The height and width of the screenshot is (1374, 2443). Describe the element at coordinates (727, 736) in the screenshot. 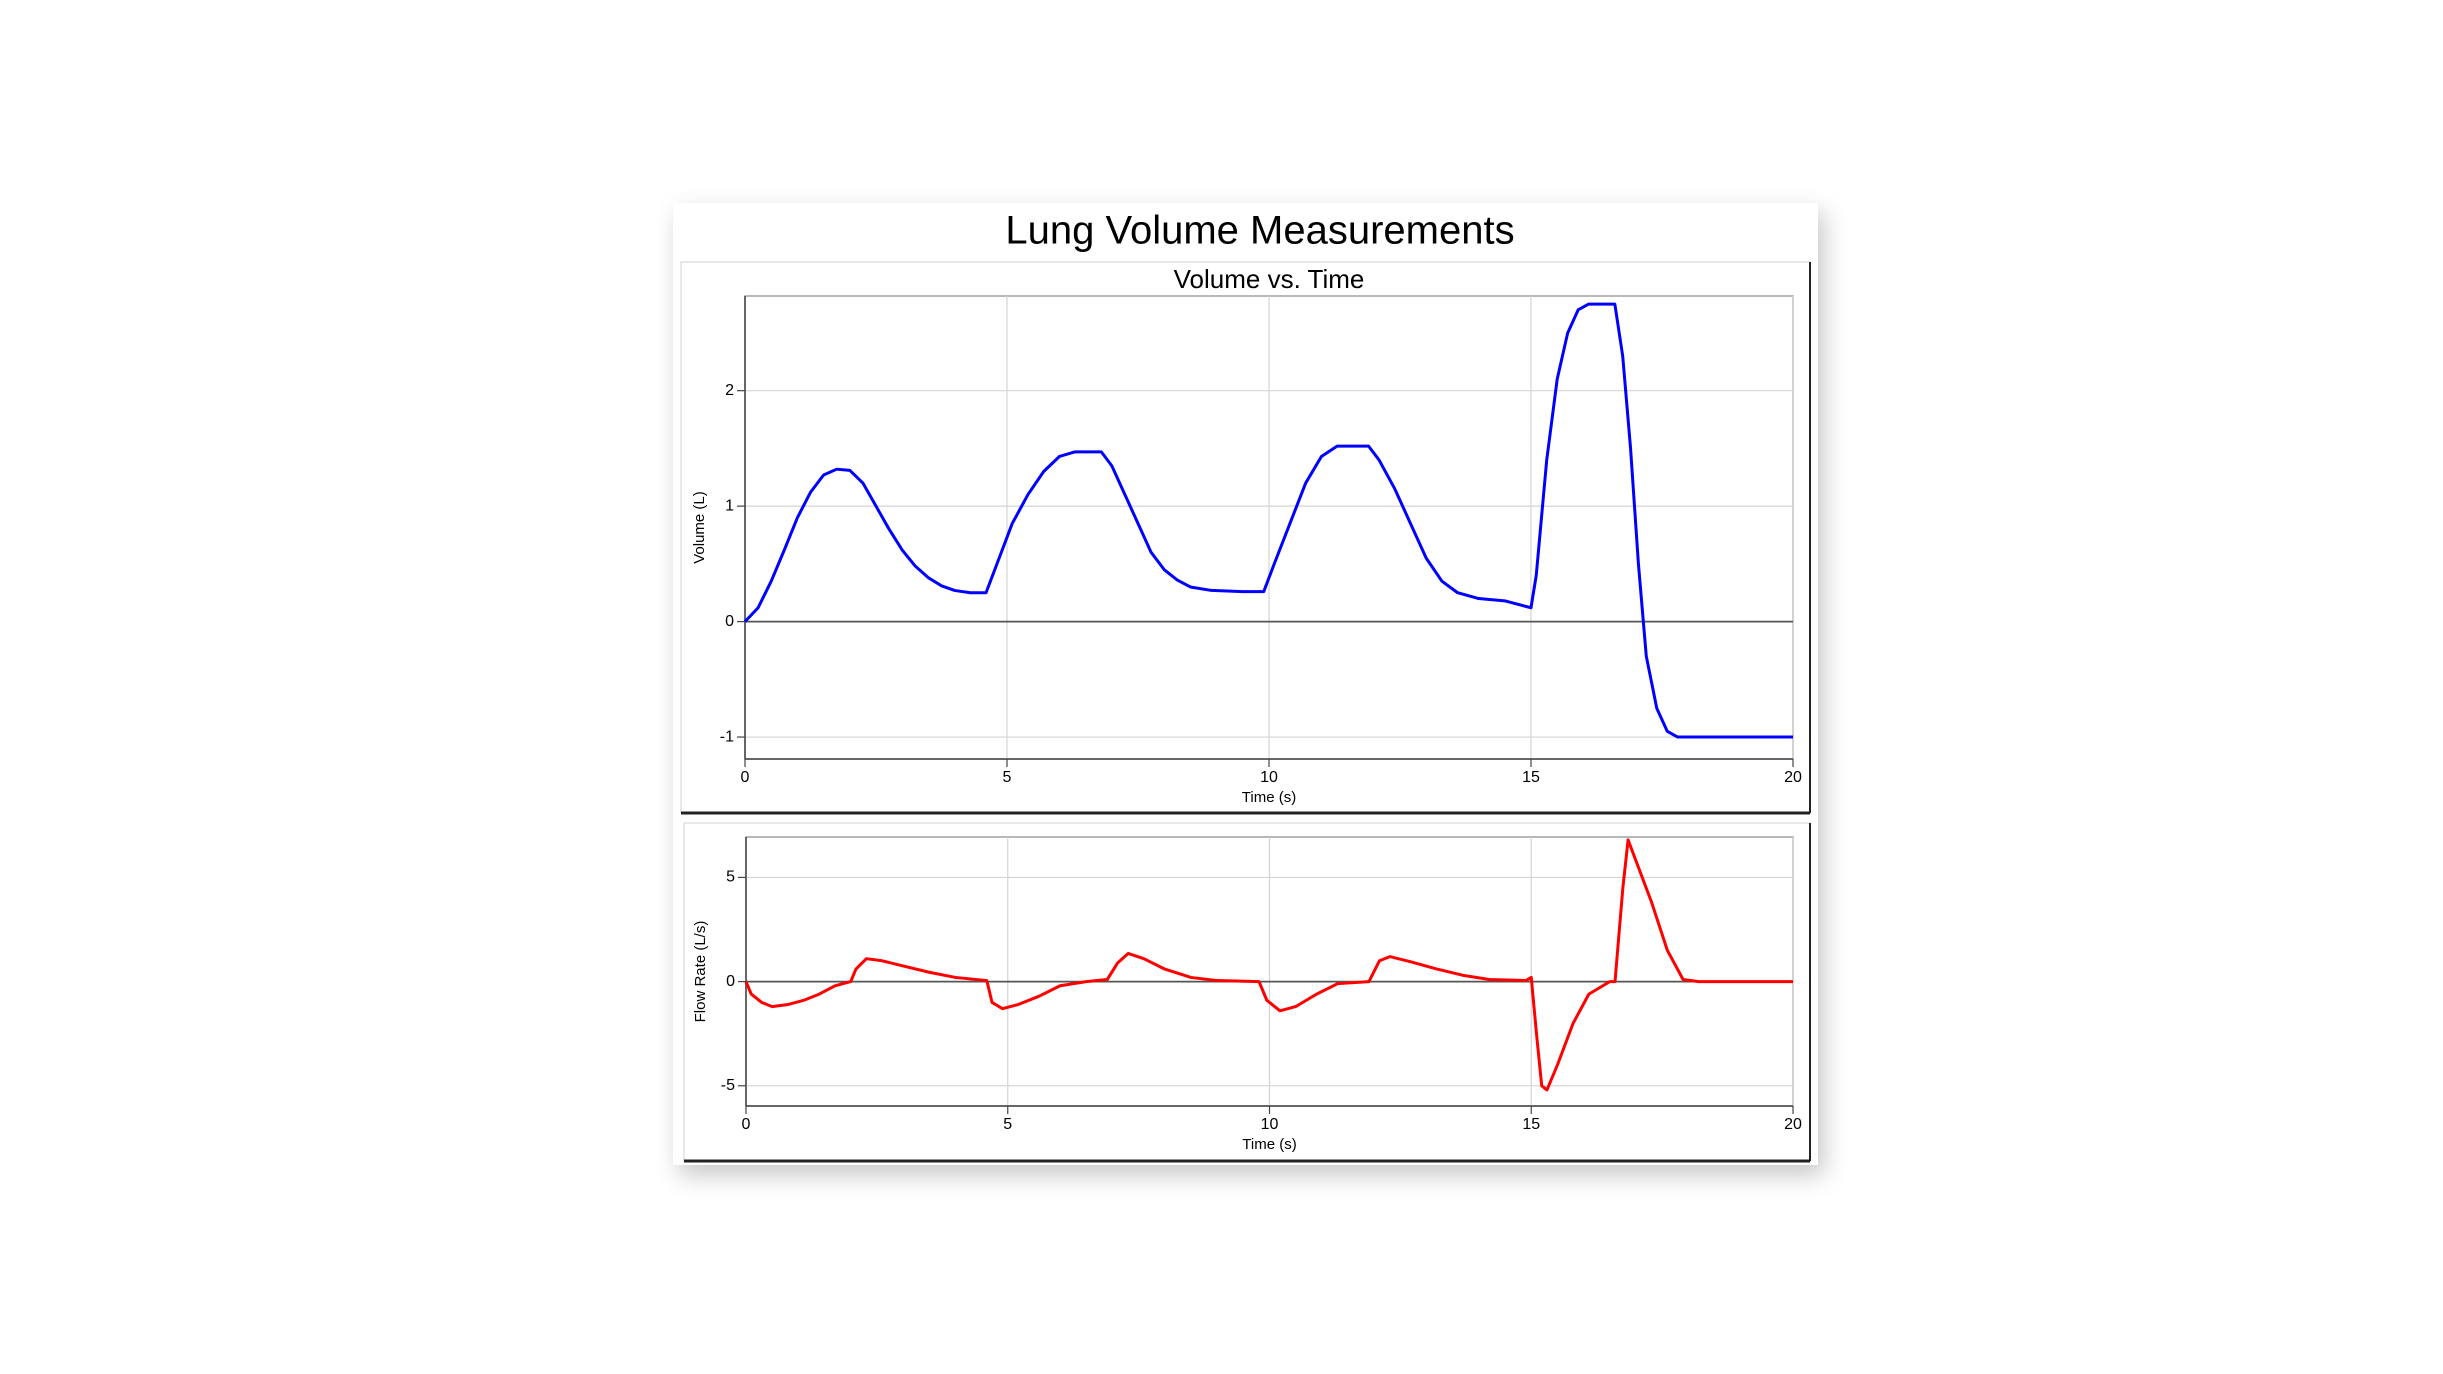

I see `y-tick-label: -1` at that location.